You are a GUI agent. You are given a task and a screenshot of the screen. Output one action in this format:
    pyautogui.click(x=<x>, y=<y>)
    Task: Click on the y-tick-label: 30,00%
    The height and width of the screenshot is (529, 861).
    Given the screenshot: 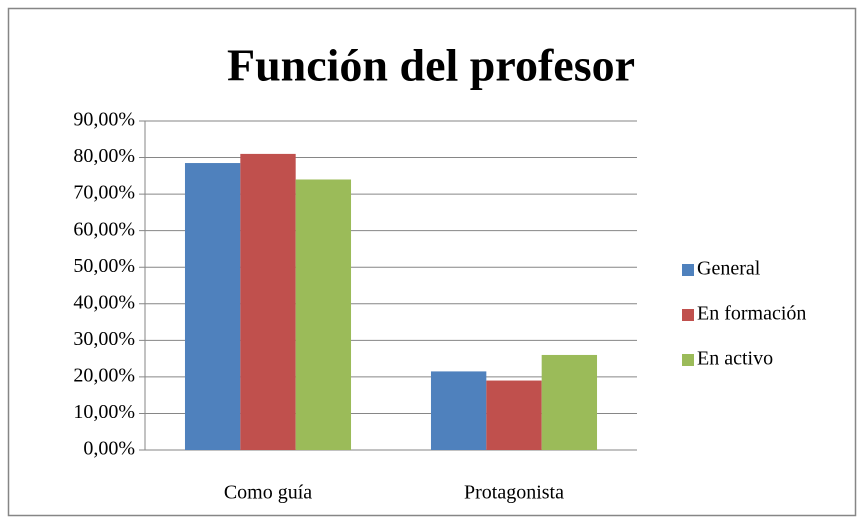 What is the action you would take?
    pyautogui.click(x=104, y=339)
    